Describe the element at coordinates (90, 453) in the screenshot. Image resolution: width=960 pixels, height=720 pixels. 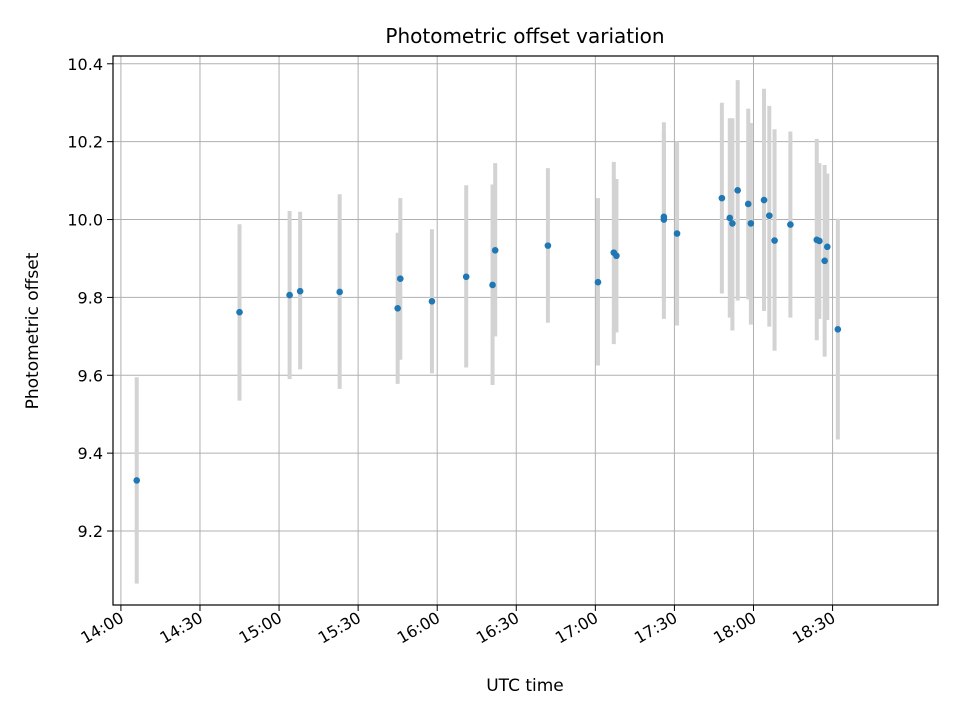
I see `y-tick-label: 9.4` at that location.